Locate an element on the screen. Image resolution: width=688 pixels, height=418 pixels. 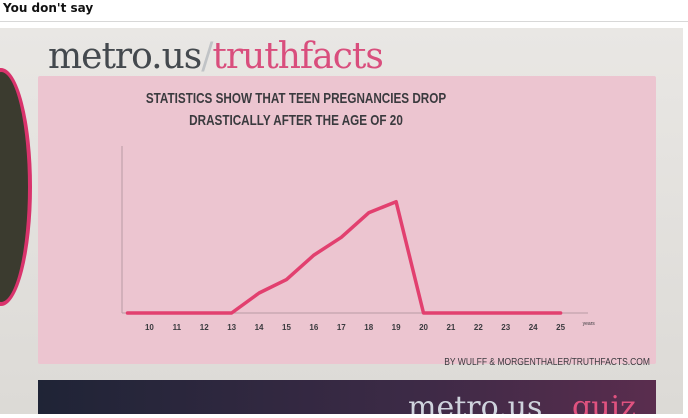
bottom-brand-metro: metro.us is located at coordinates (475, 402).